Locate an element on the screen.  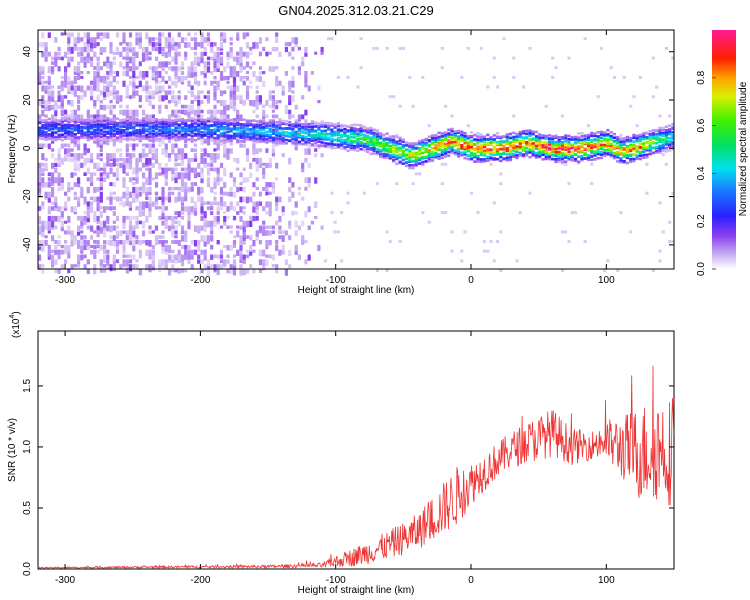
snr-y-label: SNR (10 * v/v) is located at coordinates (12, 450).